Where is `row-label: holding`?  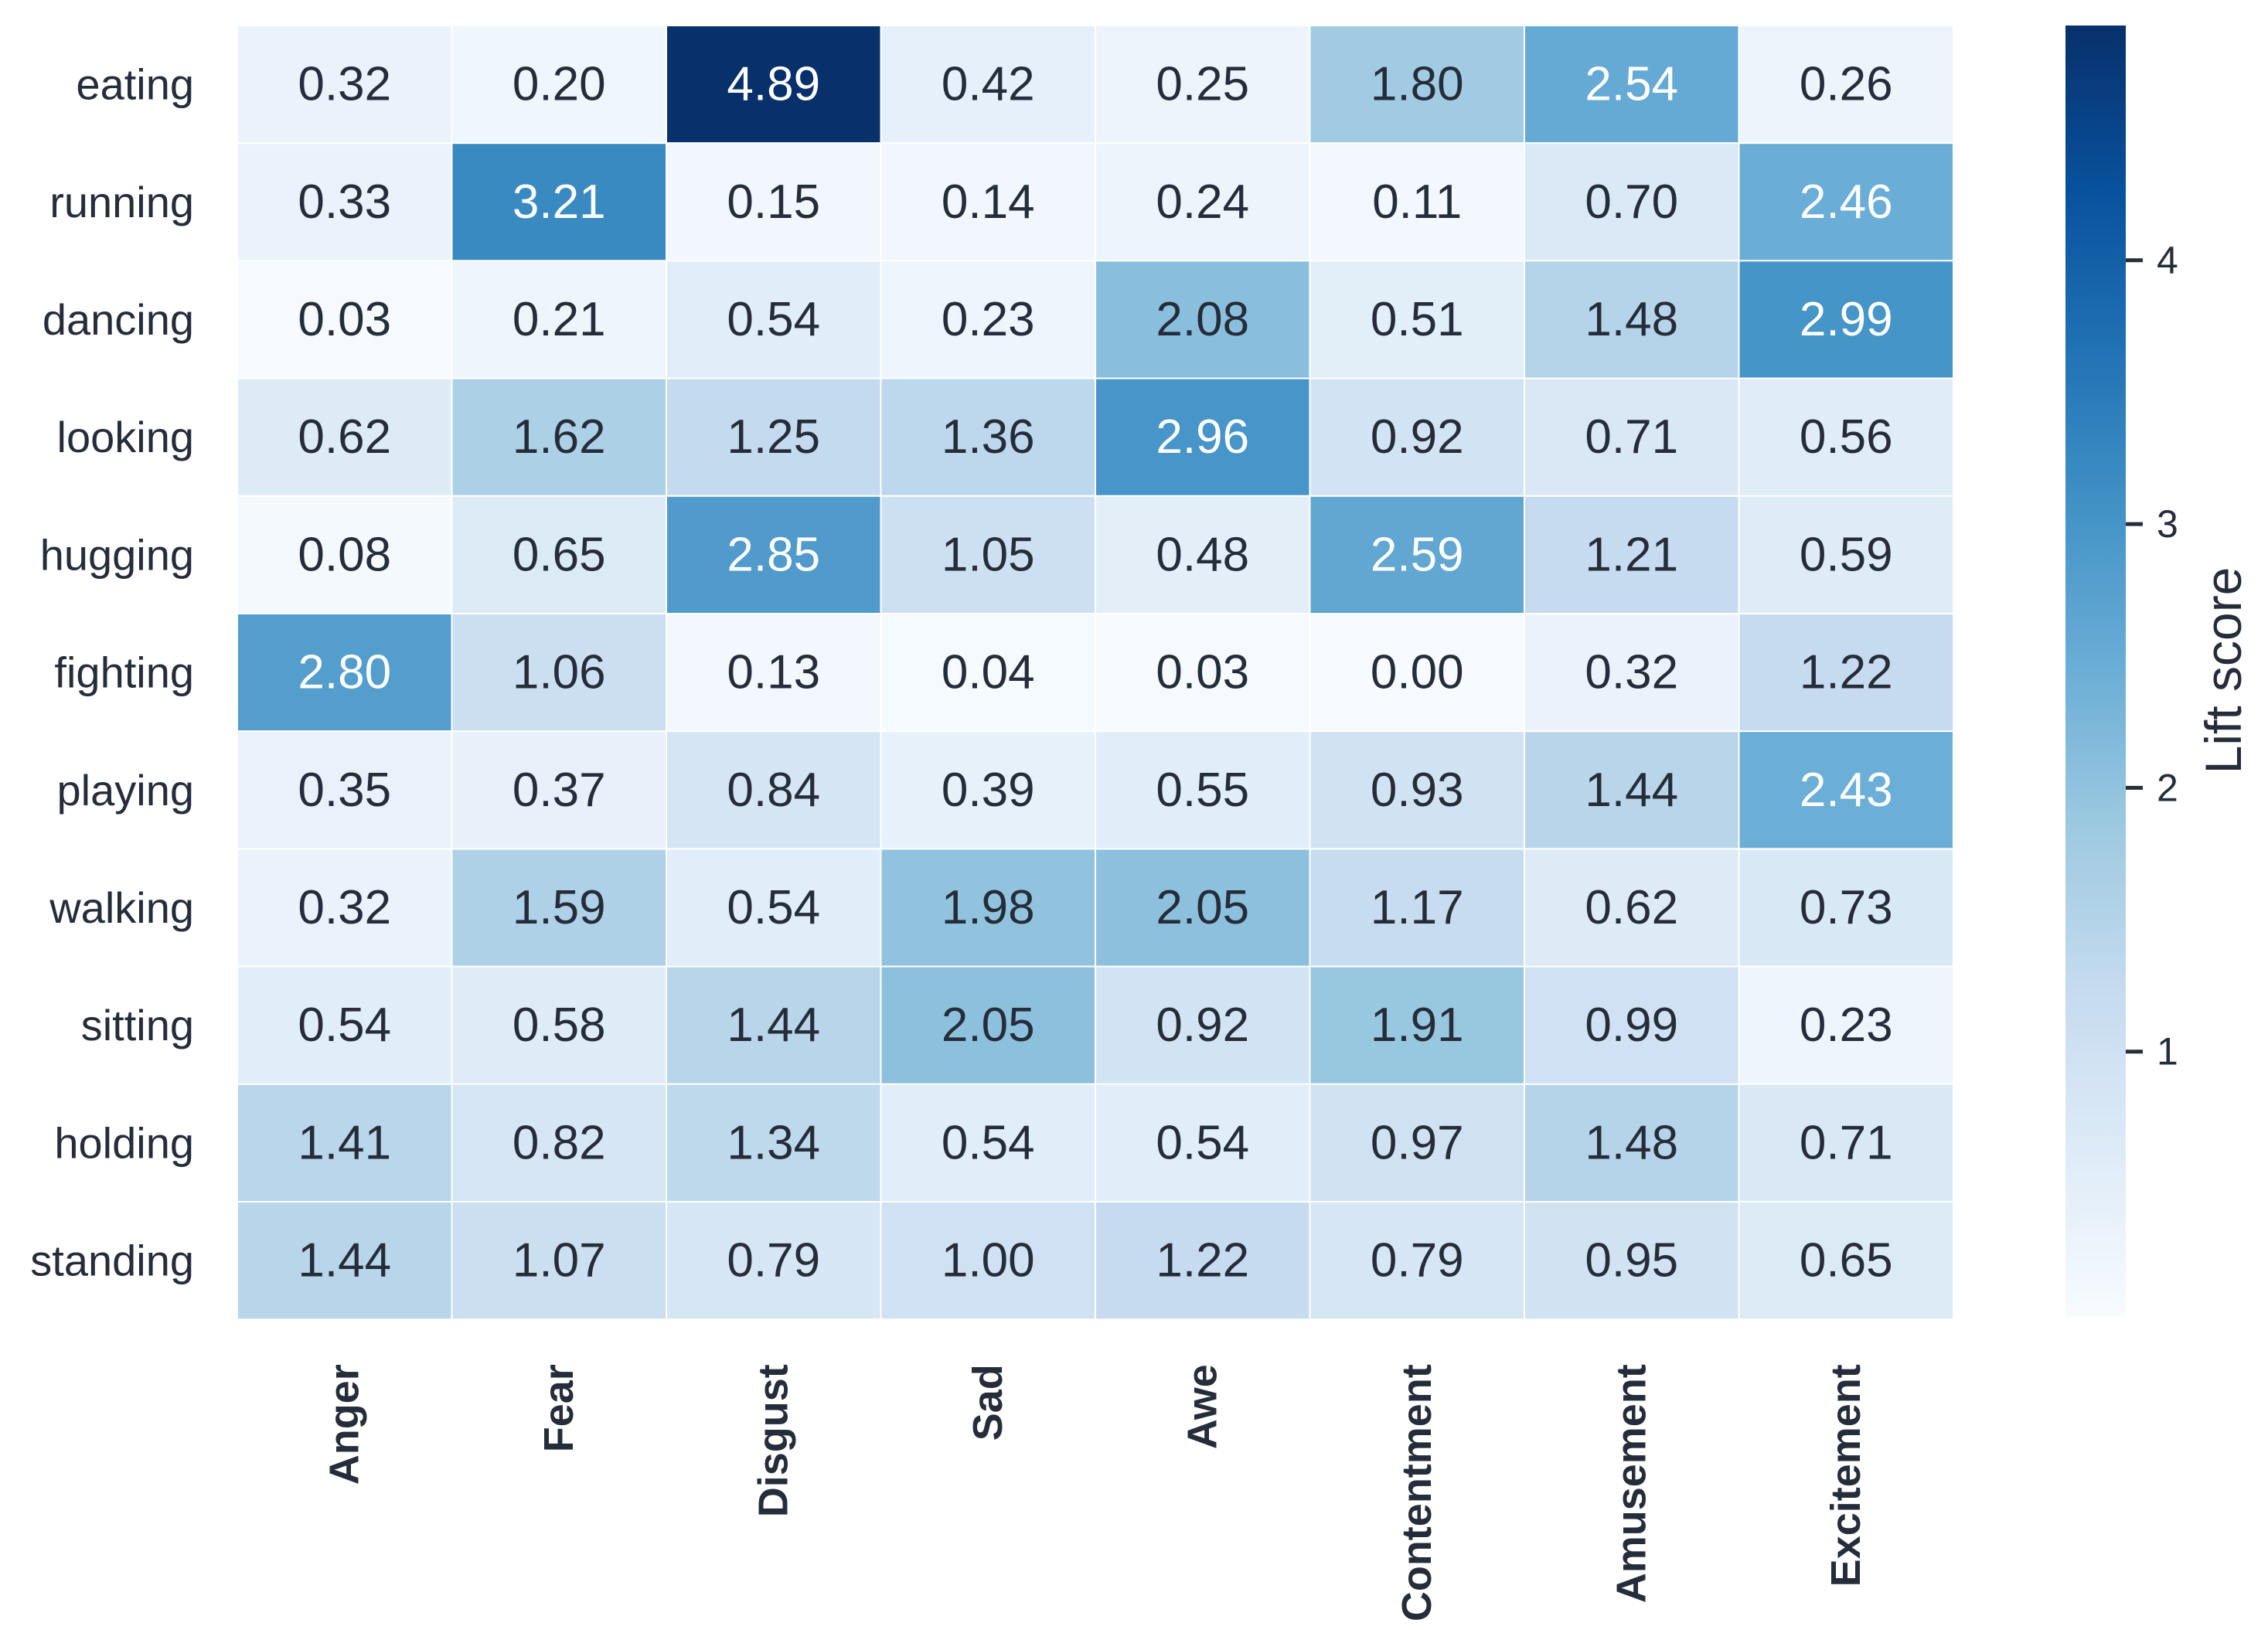
row-label: holding is located at coordinates (124, 1142).